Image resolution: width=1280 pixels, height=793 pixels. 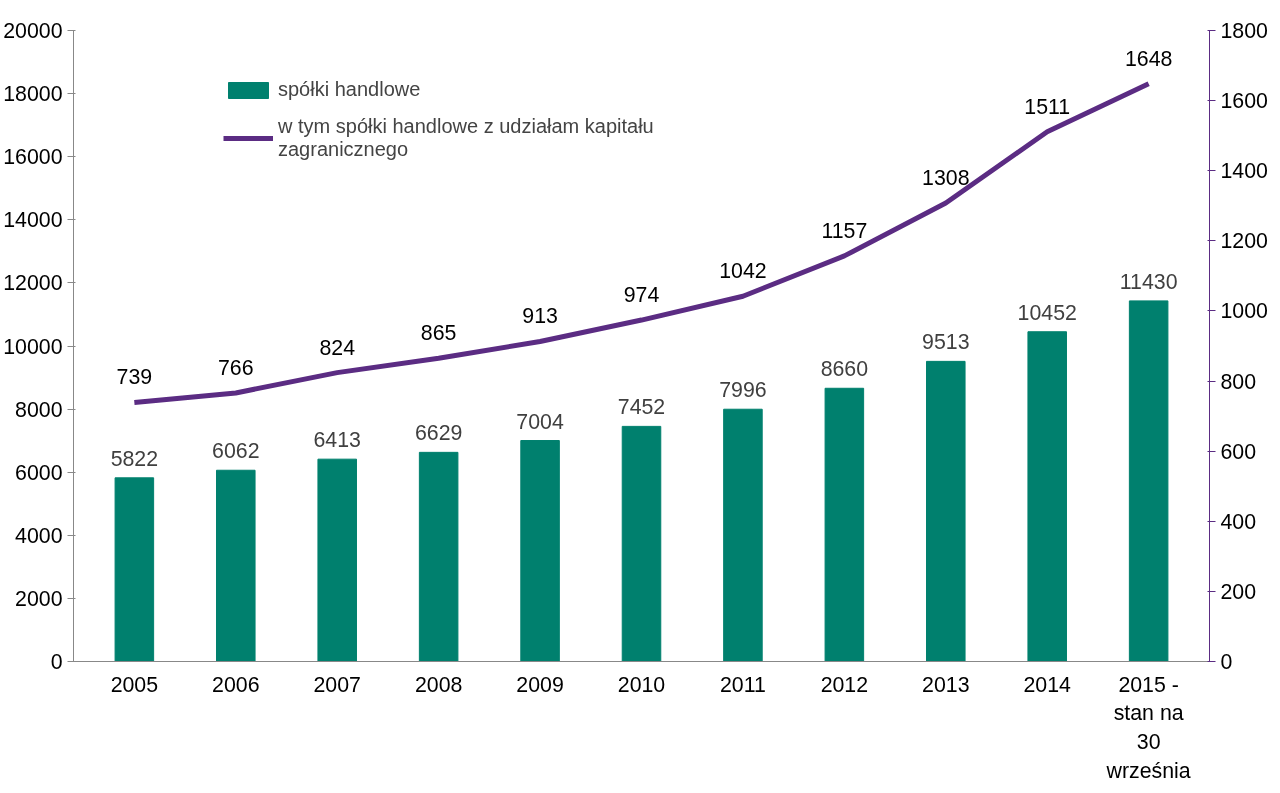 What do you see at coordinates (39, 535) in the screenshot?
I see `y-tick-label: 4000` at bounding box center [39, 535].